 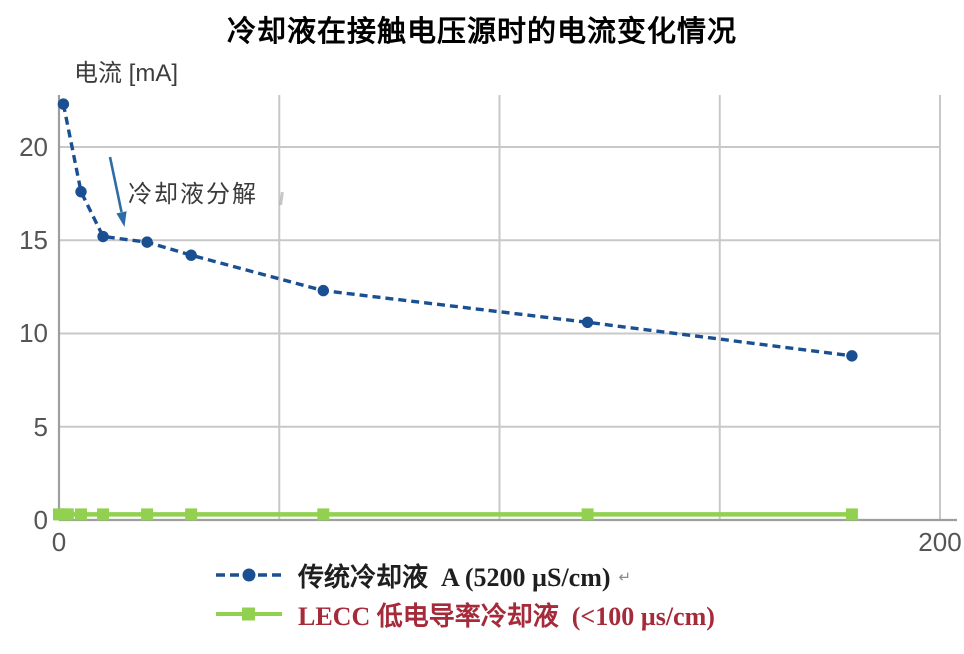 What do you see at coordinates (40, 520) in the screenshot?
I see `y-tick-0: 0` at bounding box center [40, 520].